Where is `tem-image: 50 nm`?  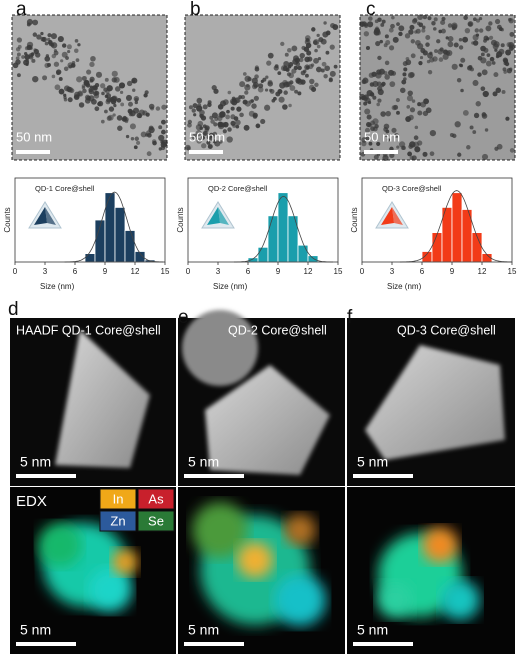
tem-image: 50 nm is located at coordinates (262, 87).